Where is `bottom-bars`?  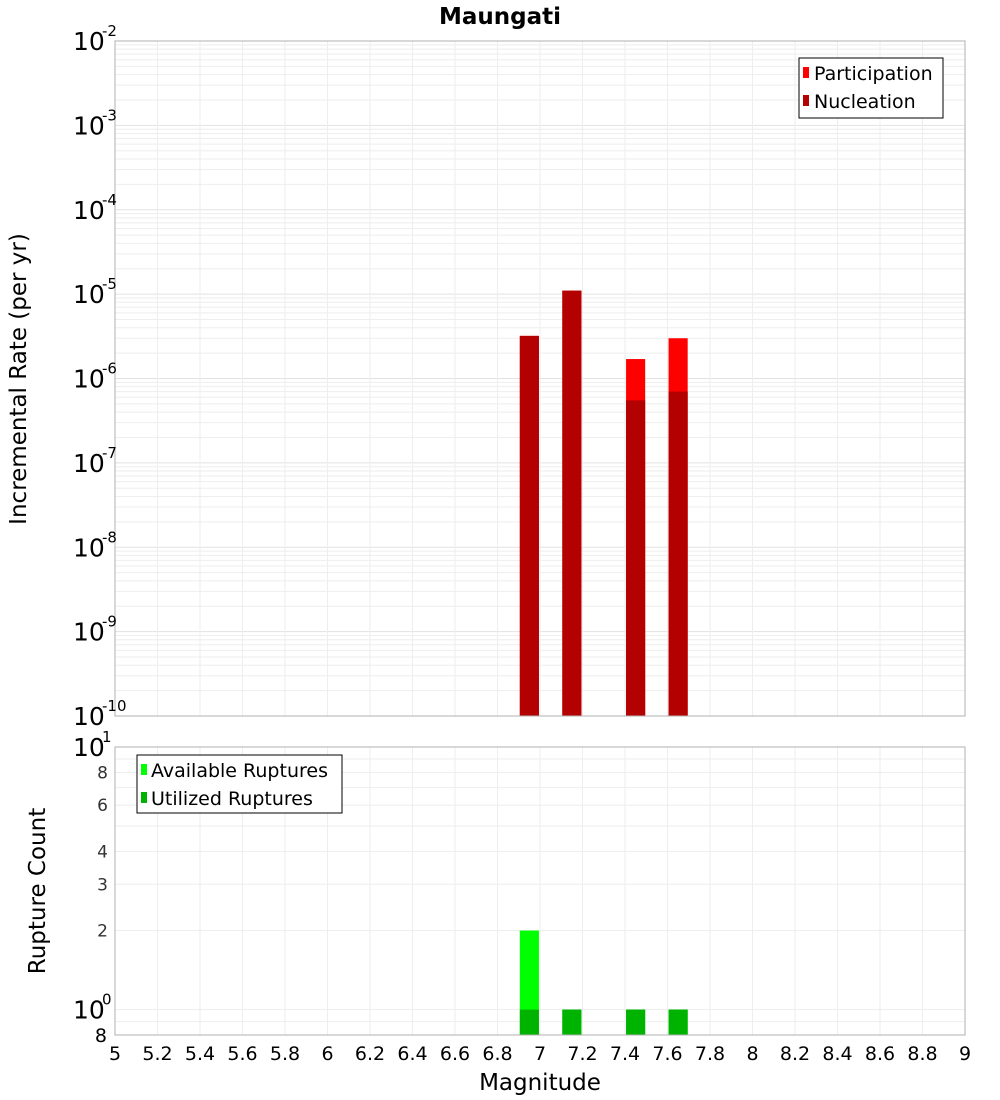
bottom-bars is located at coordinates (603, 982).